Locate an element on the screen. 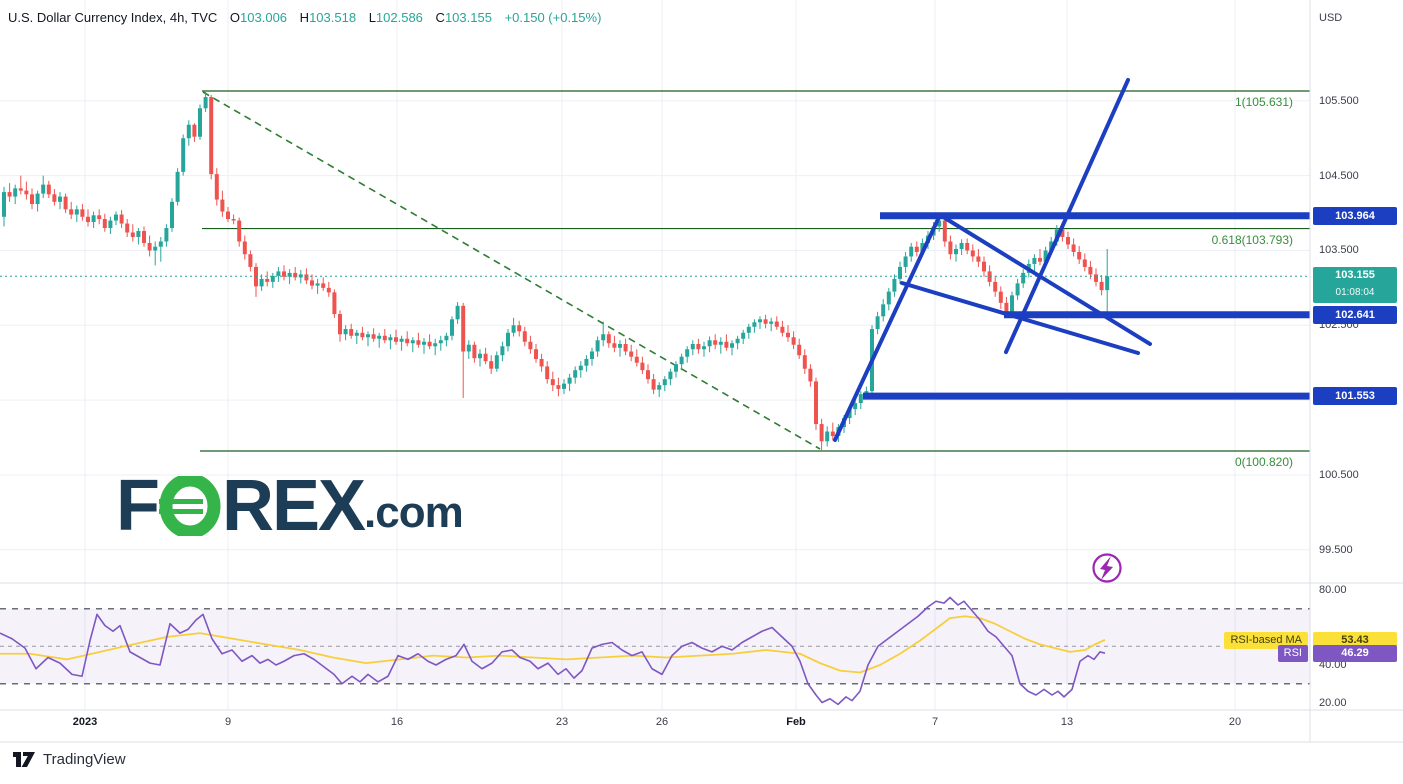 The height and width of the screenshot is (784, 1403). watermark-f: F is located at coordinates (138, 506).